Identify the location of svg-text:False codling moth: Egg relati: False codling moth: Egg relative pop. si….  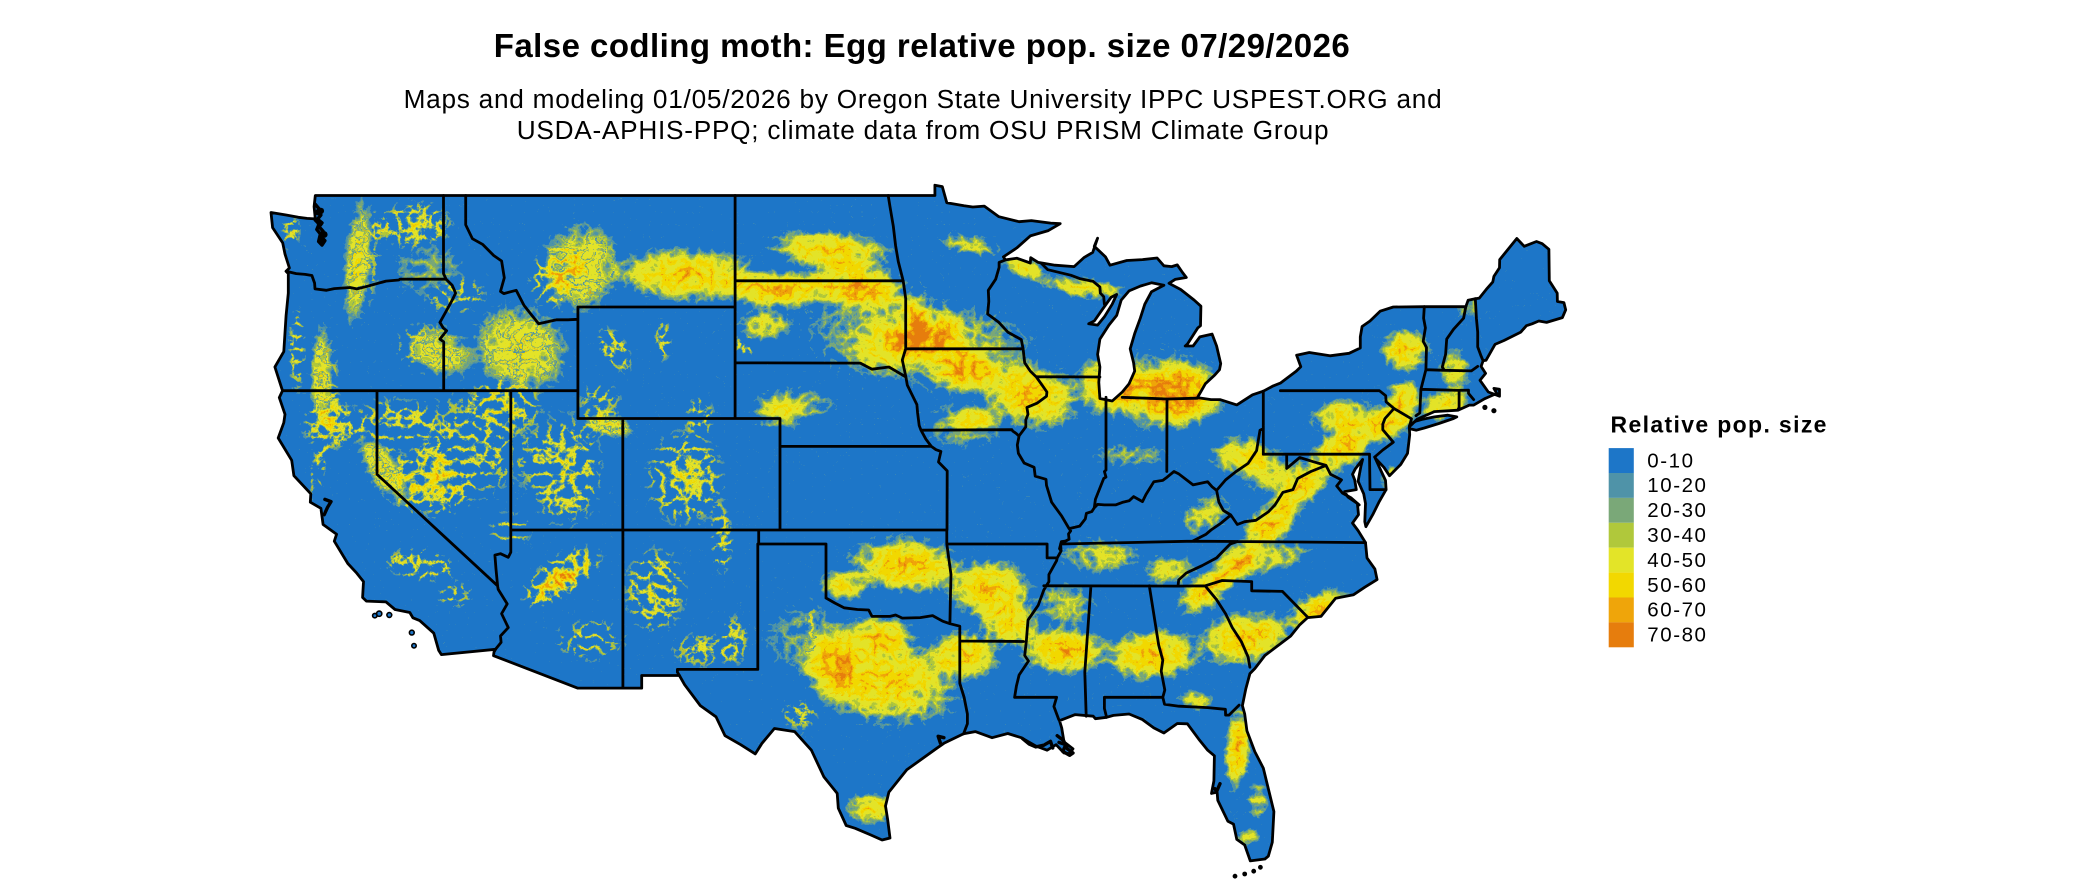
(922, 45).